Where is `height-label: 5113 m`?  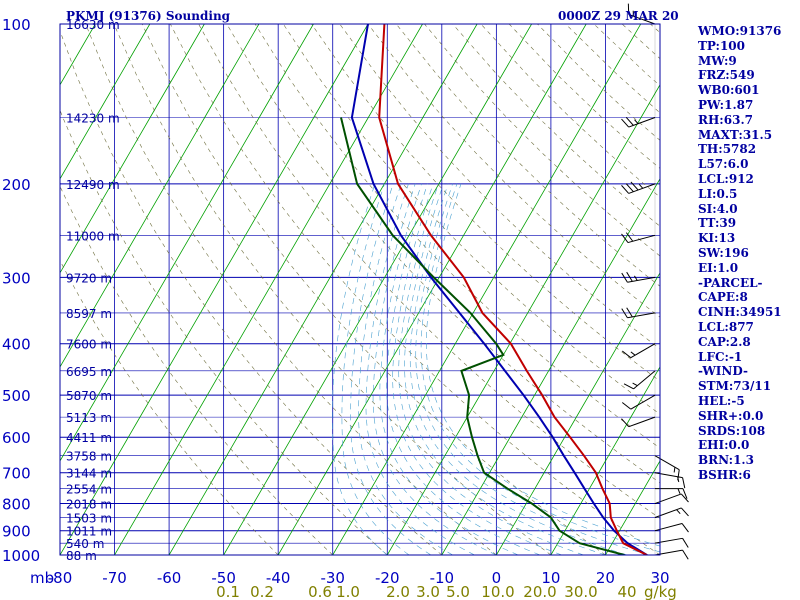 height-label: 5113 m is located at coordinates (89, 418).